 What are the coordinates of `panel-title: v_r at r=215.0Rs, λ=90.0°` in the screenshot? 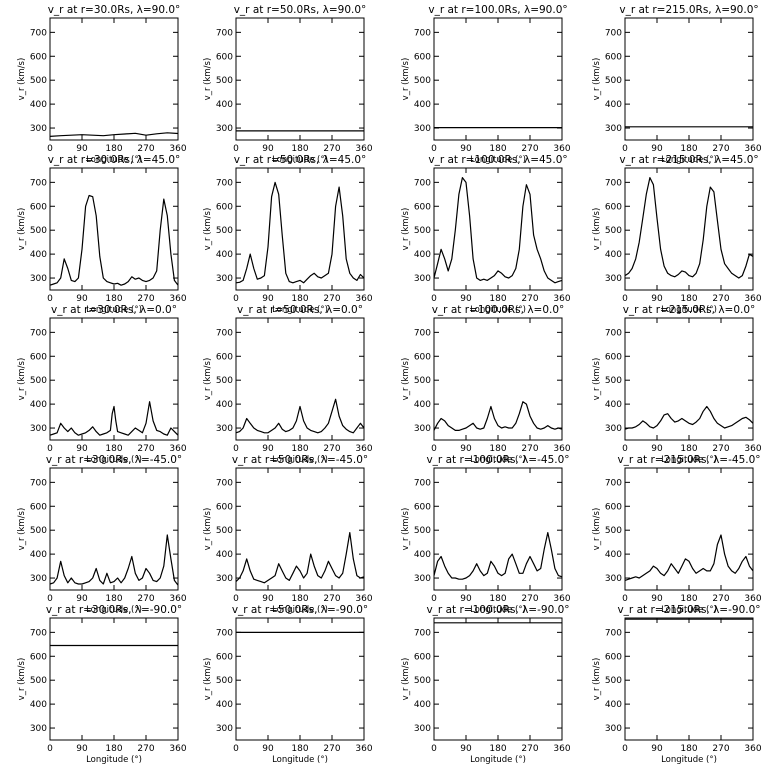 It's located at (688, 10).